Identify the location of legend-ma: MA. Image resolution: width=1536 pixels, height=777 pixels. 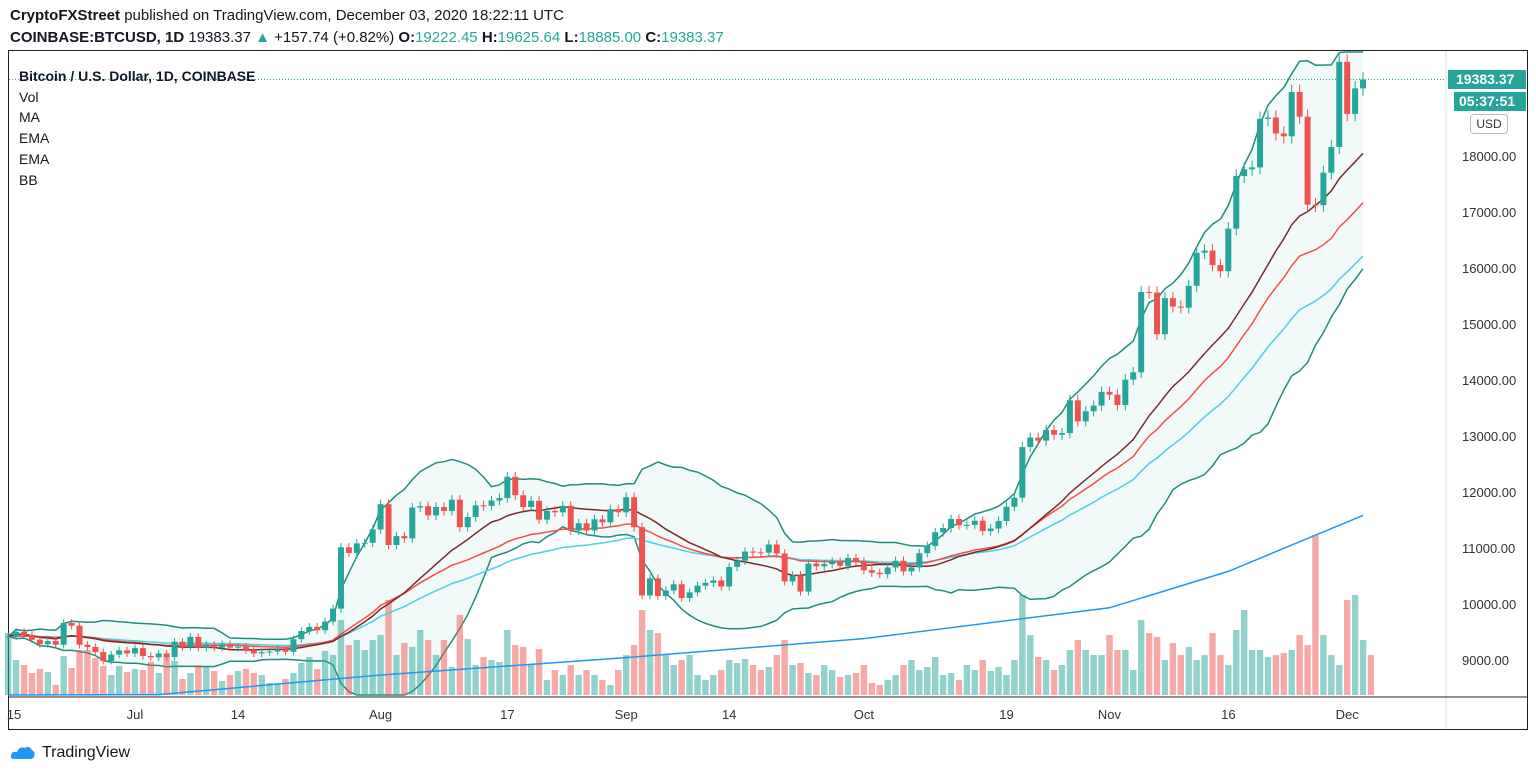
(29, 117).